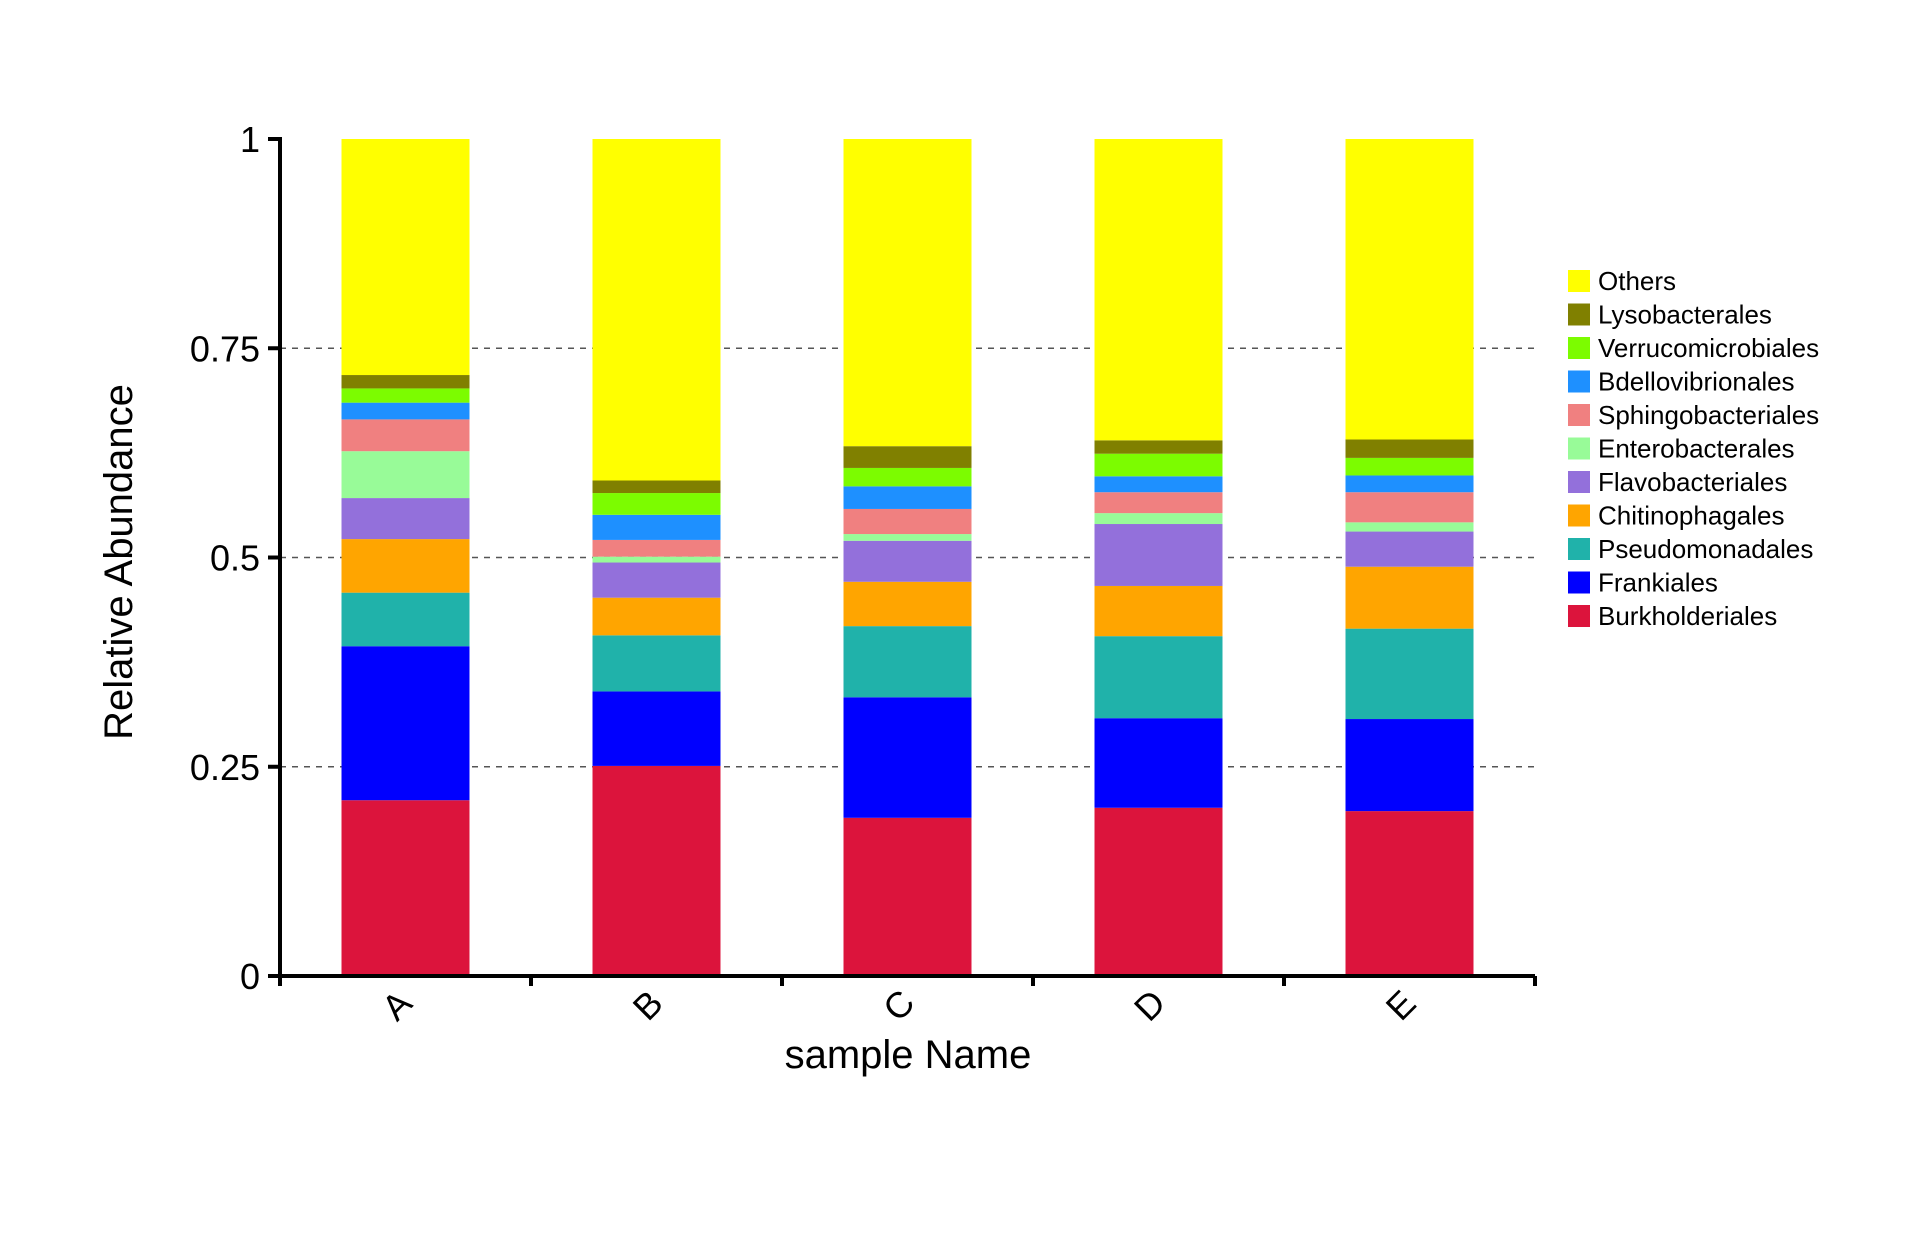  I want to click on legend-label-others: Others, so click(1637, 281).